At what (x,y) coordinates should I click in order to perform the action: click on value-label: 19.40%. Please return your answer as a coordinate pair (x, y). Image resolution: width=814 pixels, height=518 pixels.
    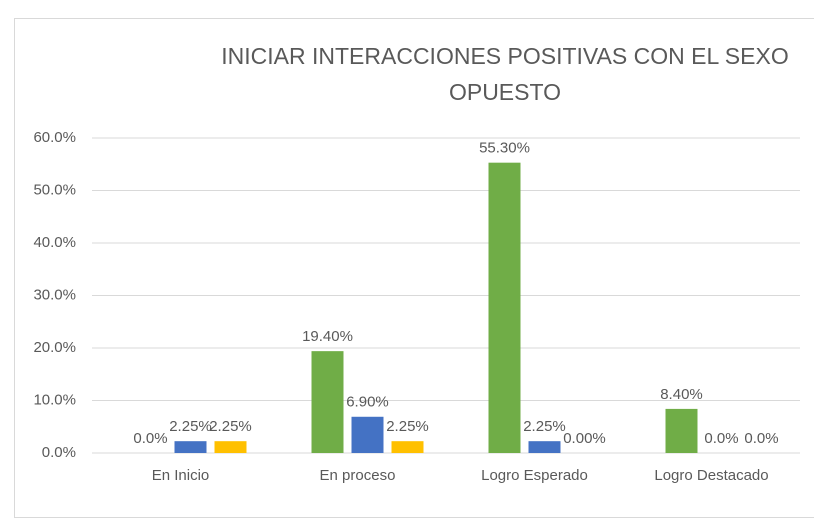
    Looking at the image, I should click on (327, 336).